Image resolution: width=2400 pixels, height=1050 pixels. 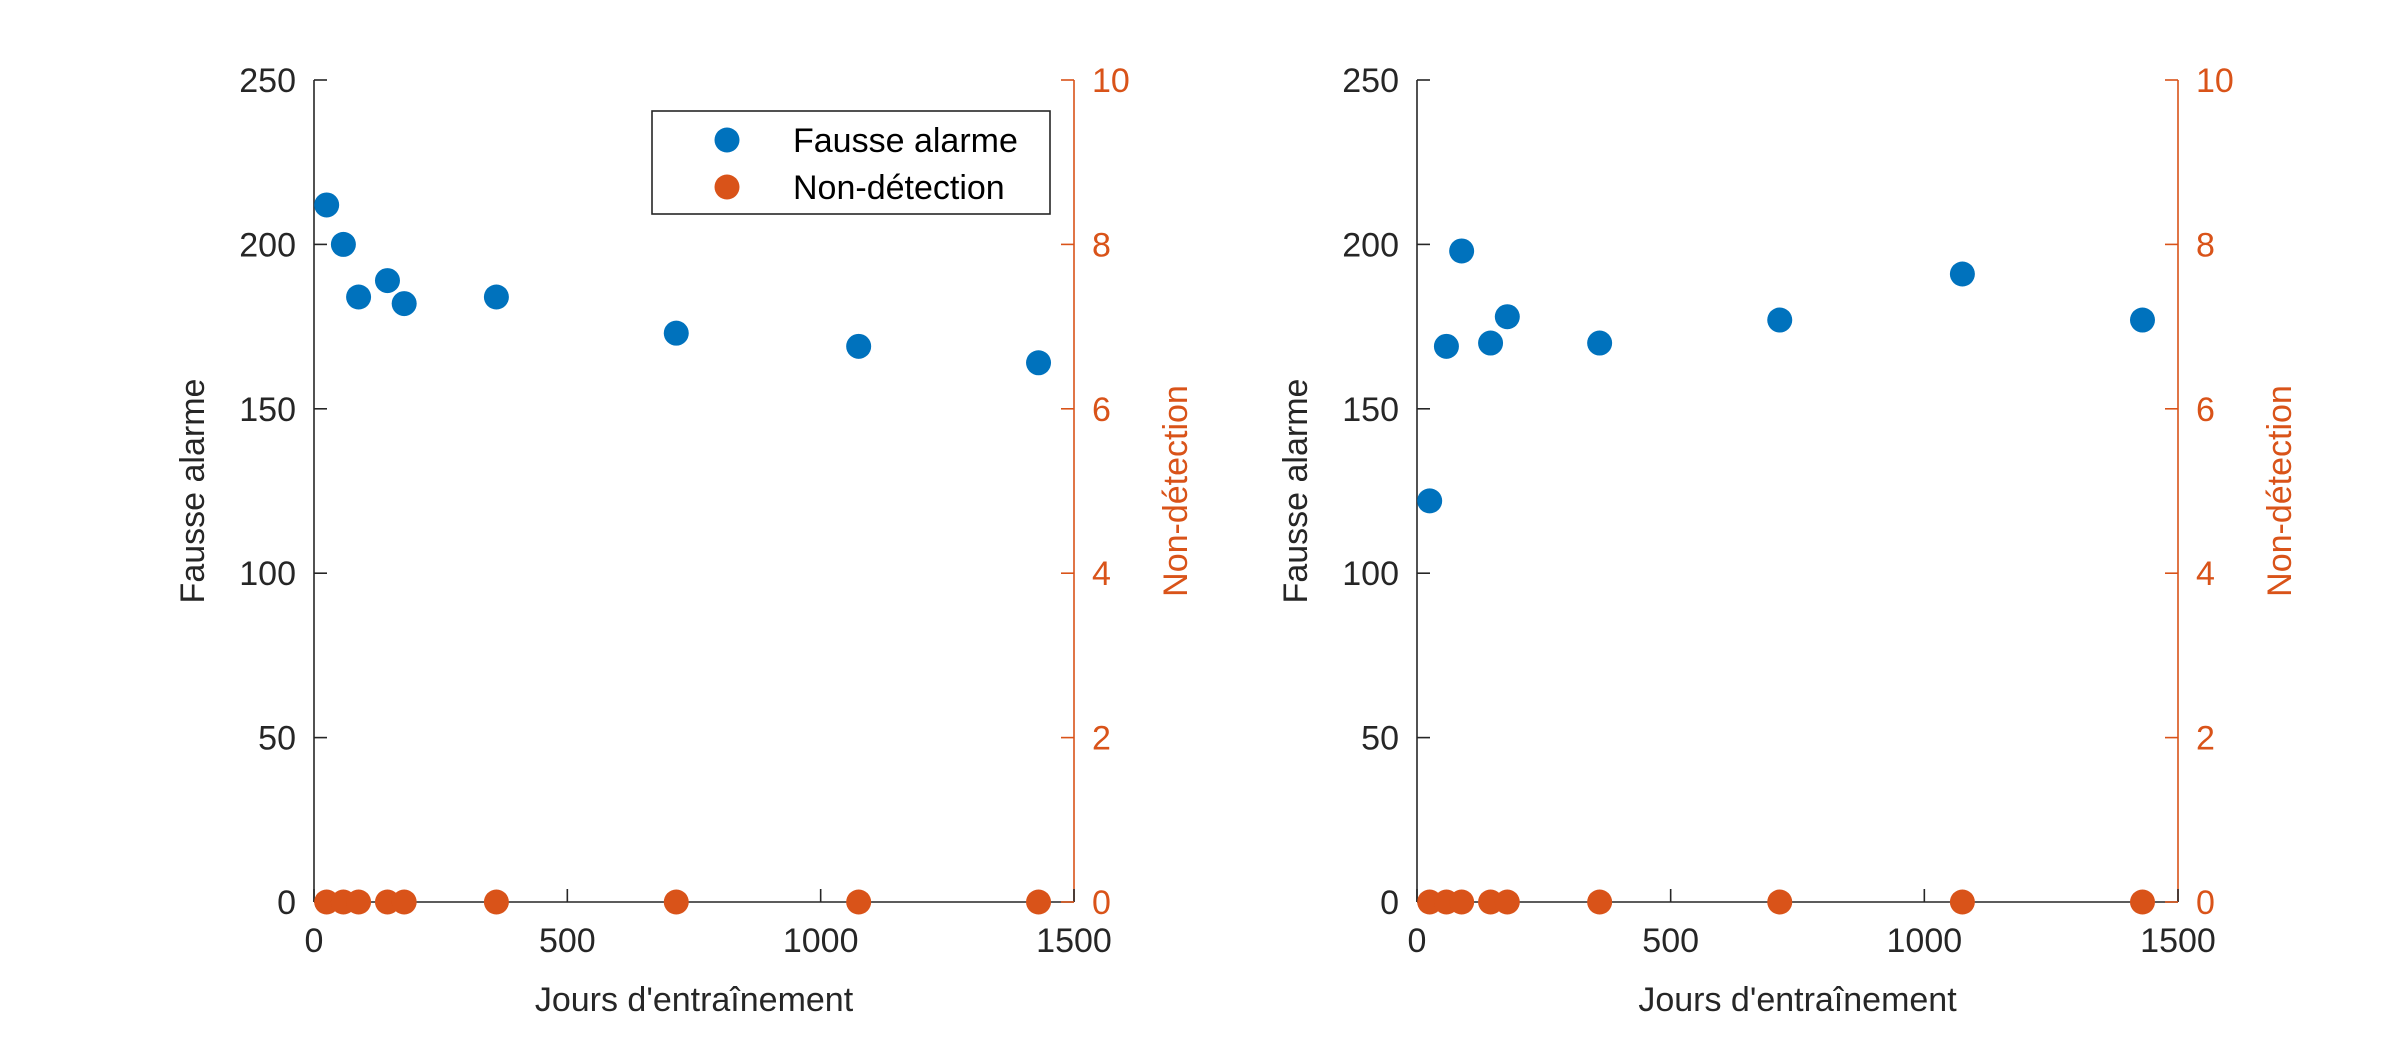 What do you see at coordinates (905, 141) in the screenshot?
I see `legend-label: Fausse alarme` at bounding box center [905, 141].